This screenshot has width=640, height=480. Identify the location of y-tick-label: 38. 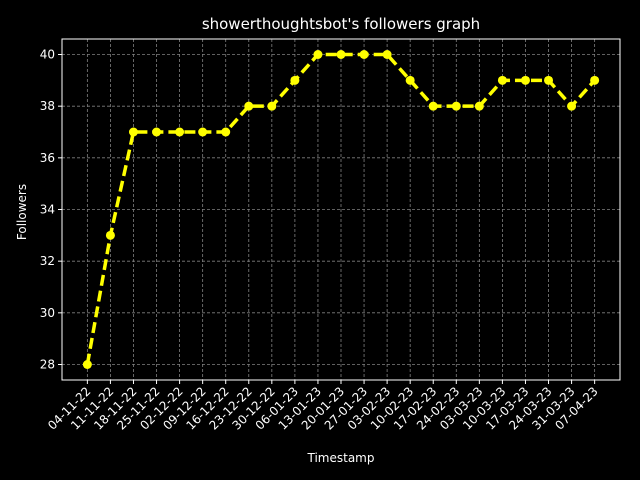
(47, 106).